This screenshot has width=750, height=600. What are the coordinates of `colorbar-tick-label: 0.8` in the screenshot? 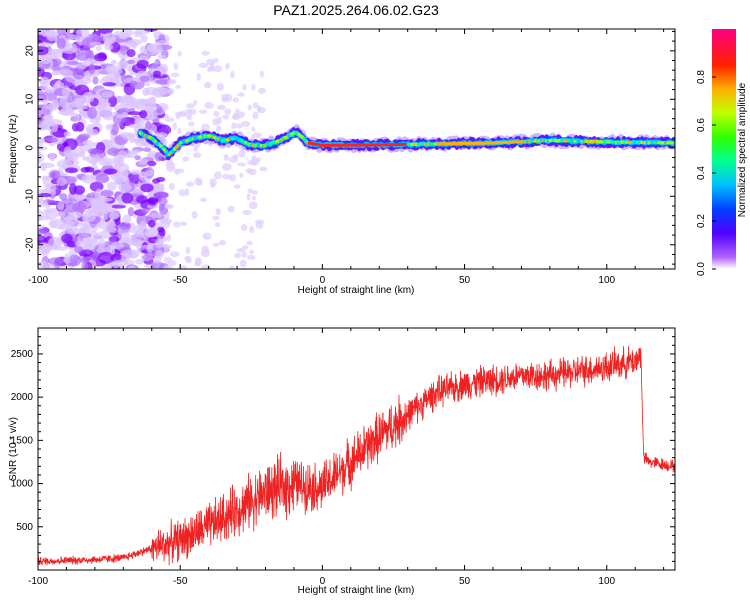 It's located at (701, 77).